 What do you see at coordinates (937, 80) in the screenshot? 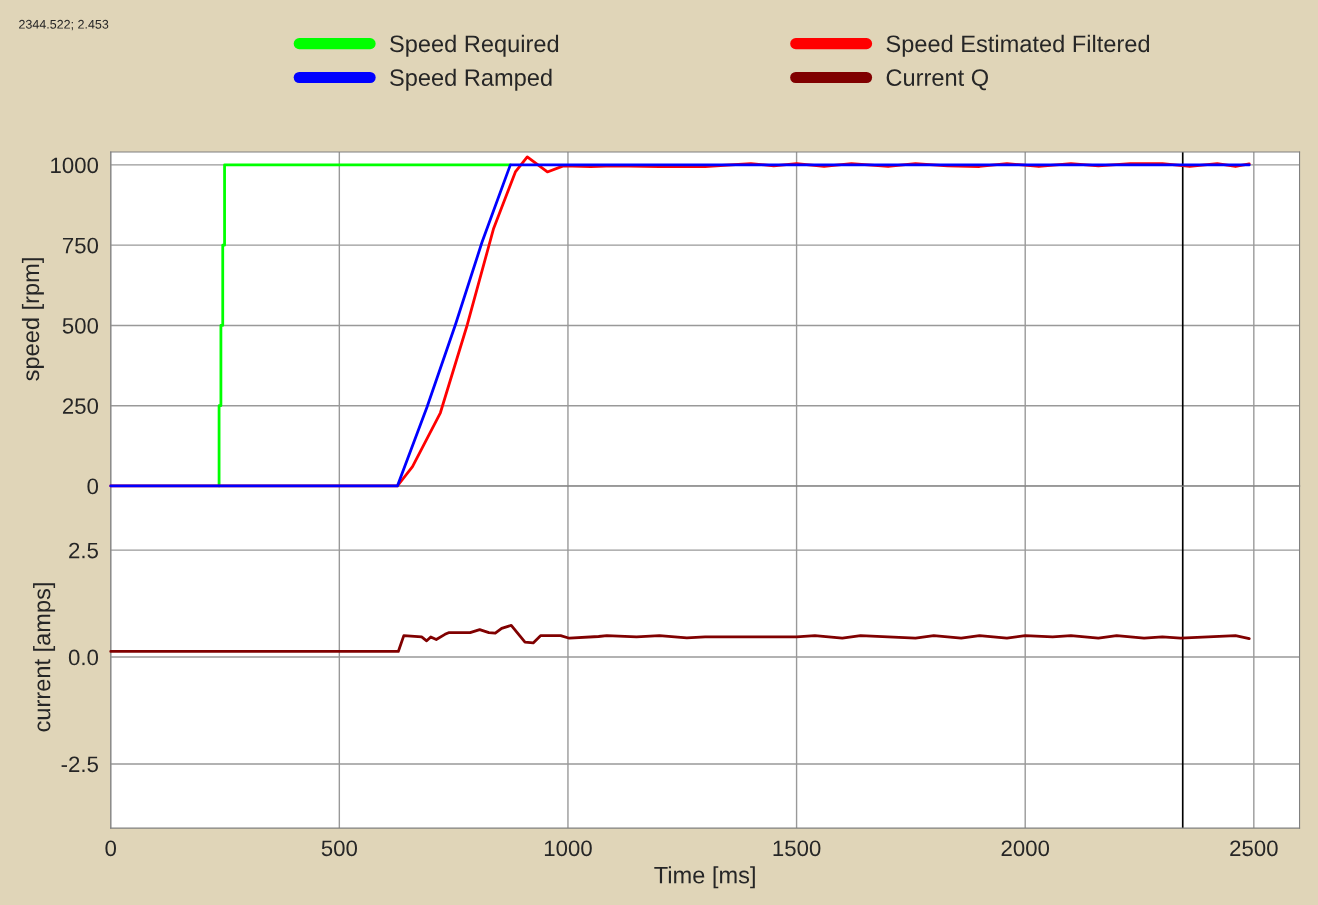
I see `legend-label: Current Q` at bounding box center [937, 80].